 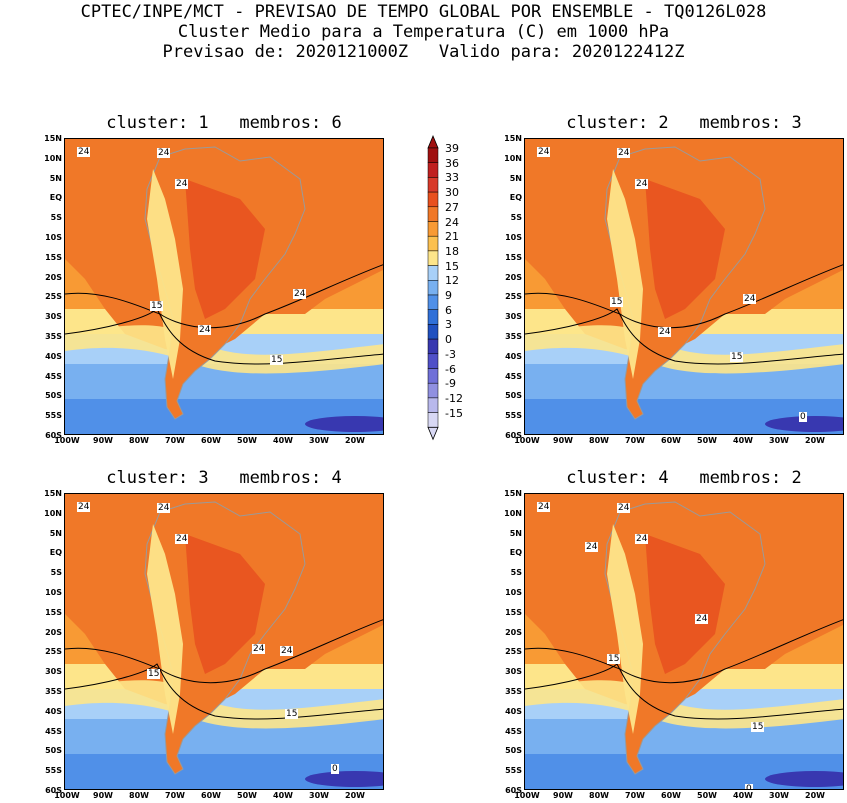 What do you see at coordinates (707, 440) in the screenshot?
I see `x-tick-label: 50W` at bounding box center [707, 440].